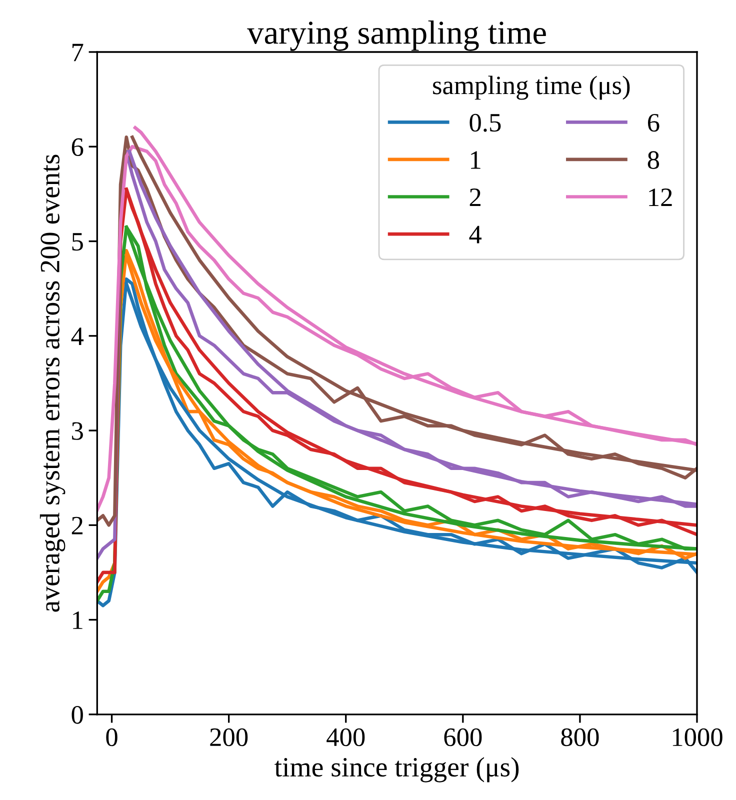 This screenshot has height=800, width=736. Describe the element at coordinates (580, 737) in the screenshot. I see `x-tick-label: 800` at that location.